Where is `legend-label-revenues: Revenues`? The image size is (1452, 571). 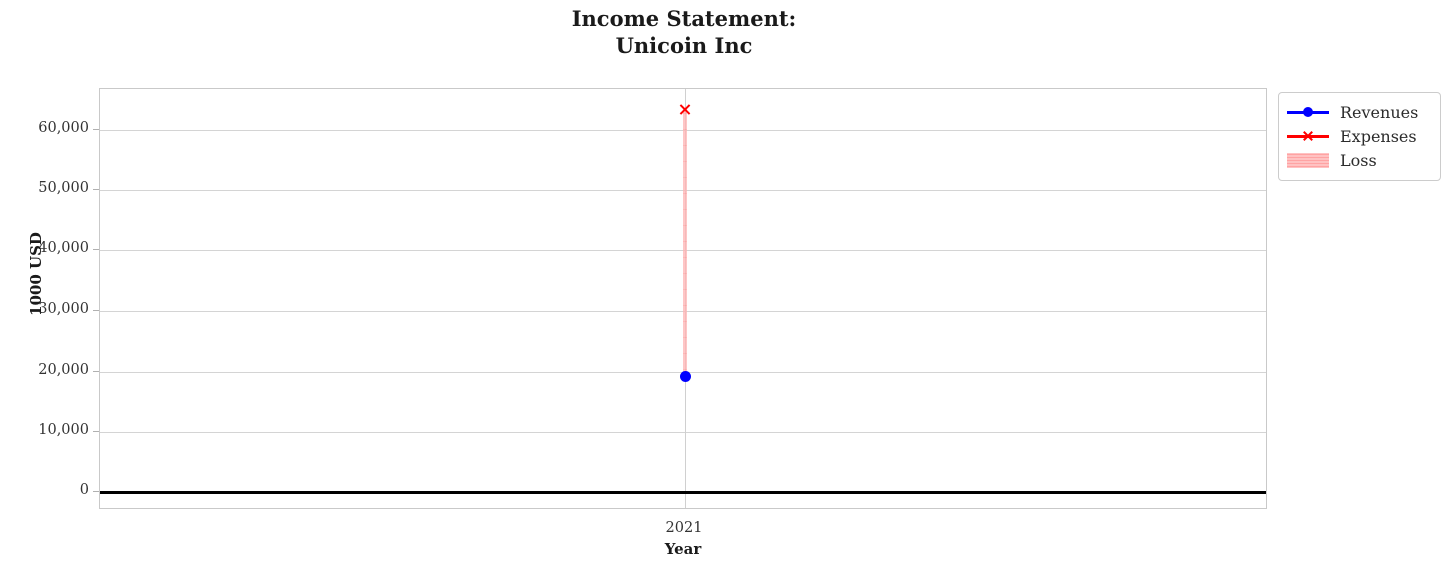 legend-label-revenues: Revenues is located at coordinates (1379, 112).